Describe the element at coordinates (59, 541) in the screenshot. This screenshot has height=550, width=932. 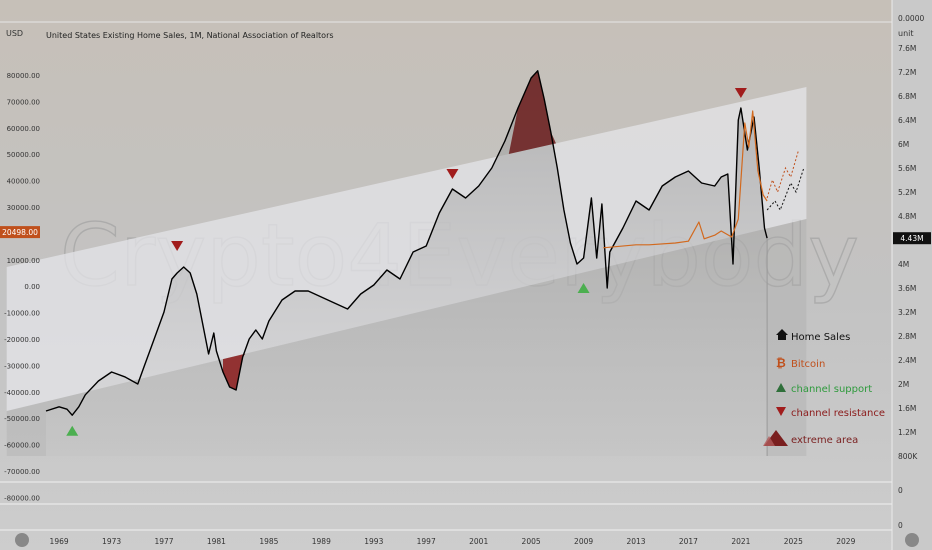
I see `x-tick-label: 1969` at that location.